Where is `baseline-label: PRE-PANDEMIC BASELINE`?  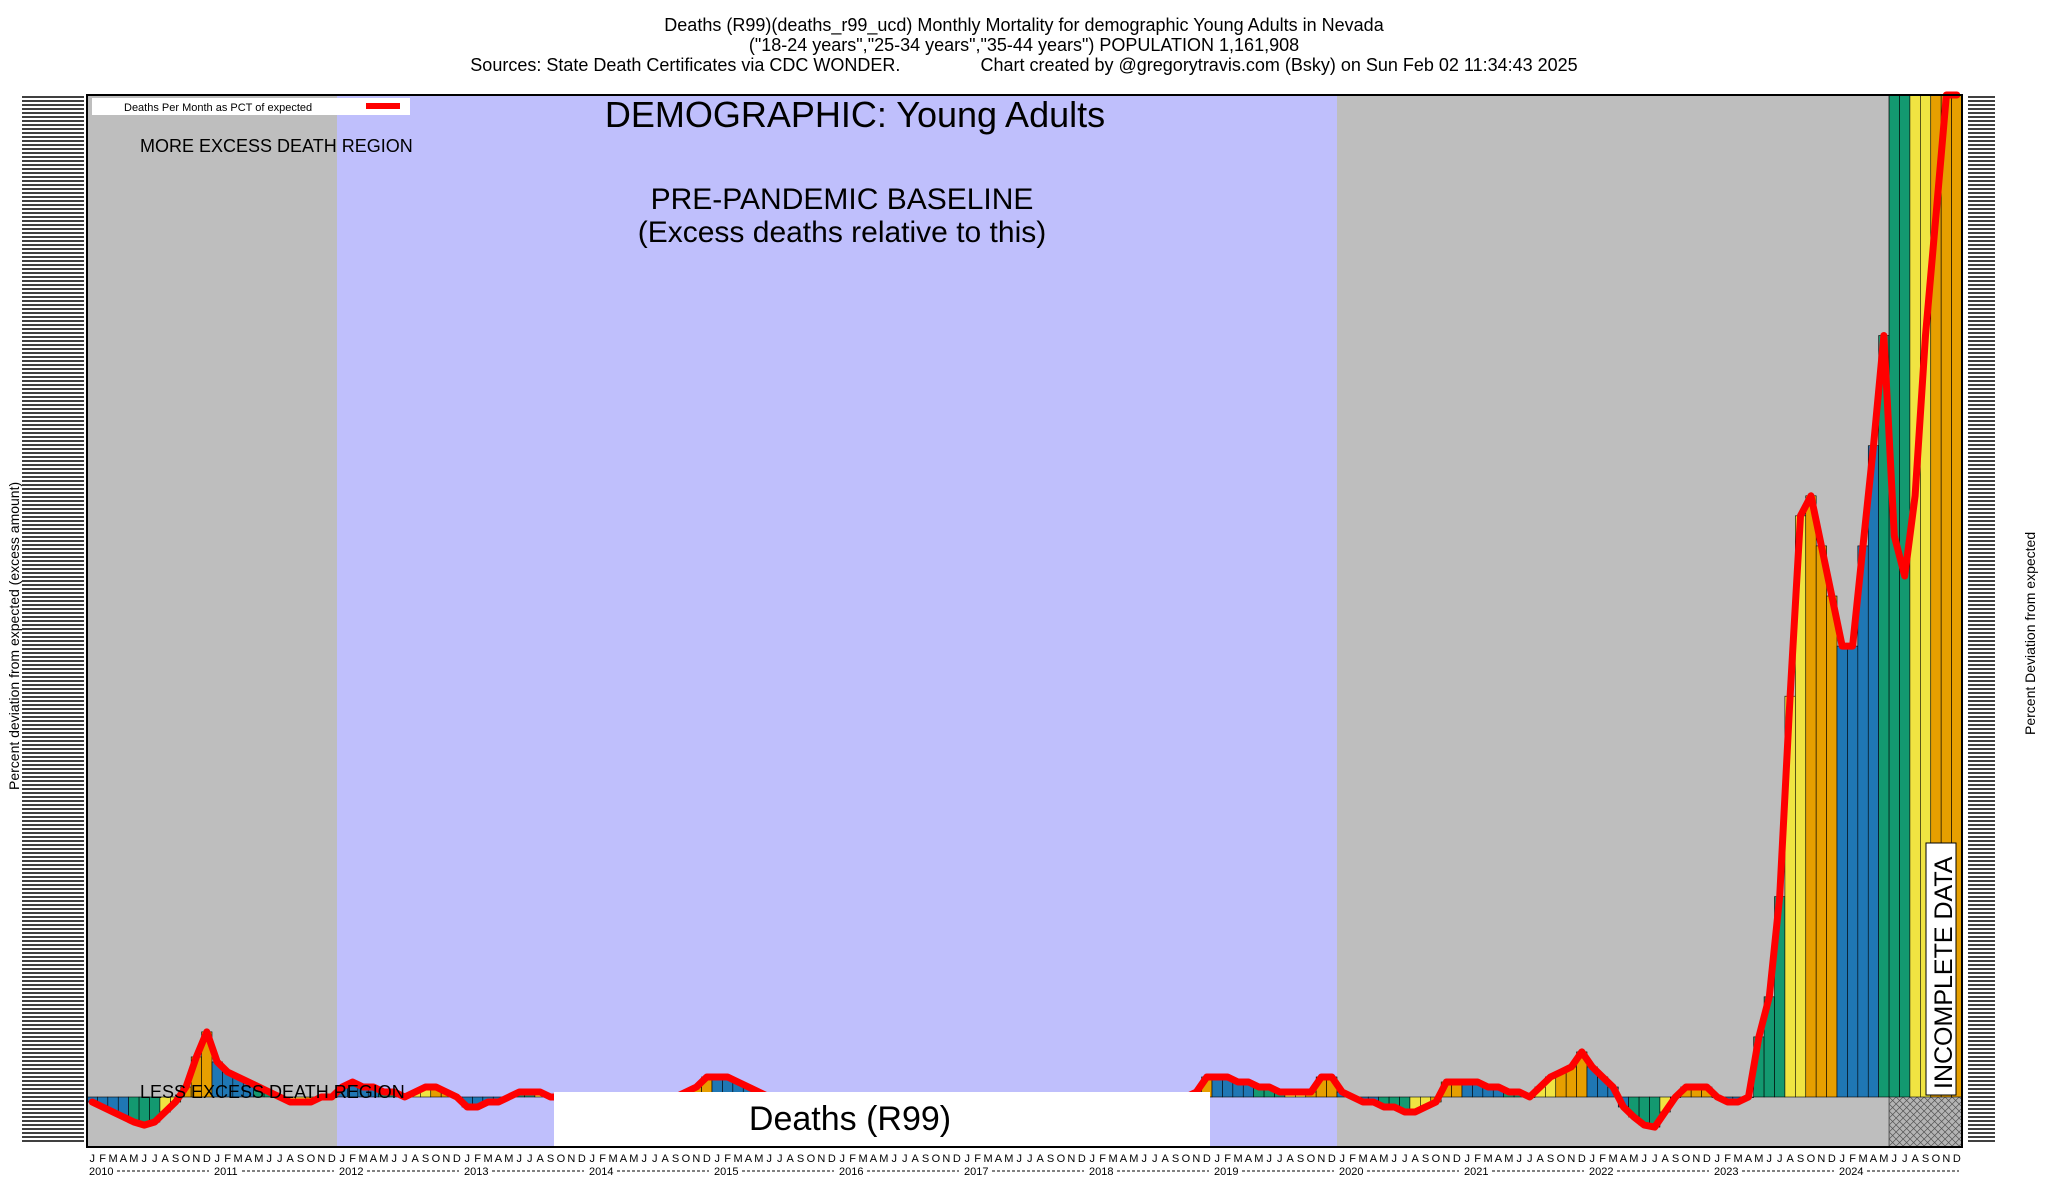
baseline-label: PRE-PANDEMIC BASELINE is located at coordinates (842, 199).